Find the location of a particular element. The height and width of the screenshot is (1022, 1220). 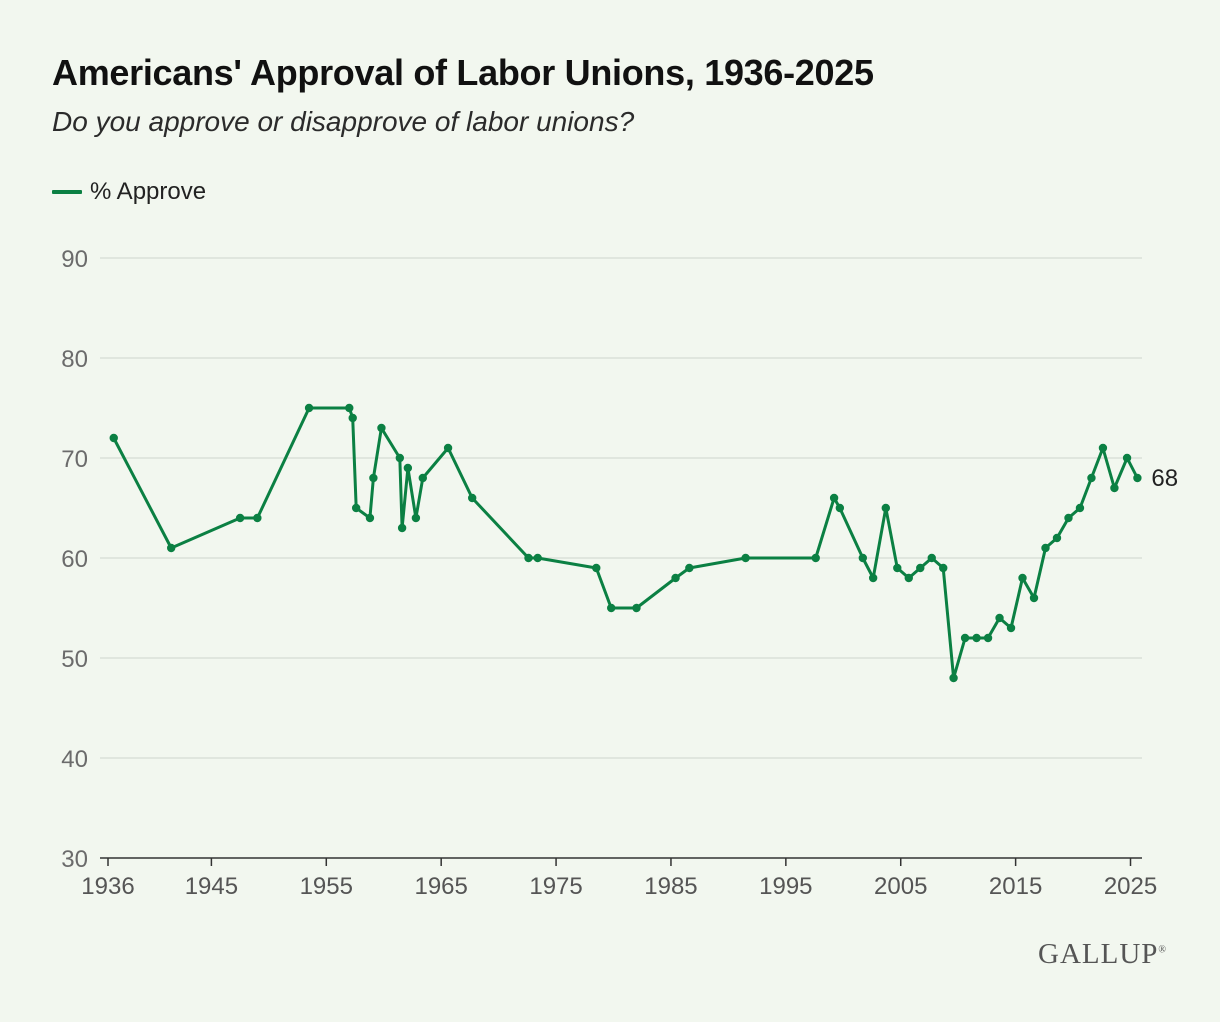

x-axis-ticks: 1936 1945 1955 1965 1975 1985 1995 2005 2015 2025 is located at coordinates (619, 879).